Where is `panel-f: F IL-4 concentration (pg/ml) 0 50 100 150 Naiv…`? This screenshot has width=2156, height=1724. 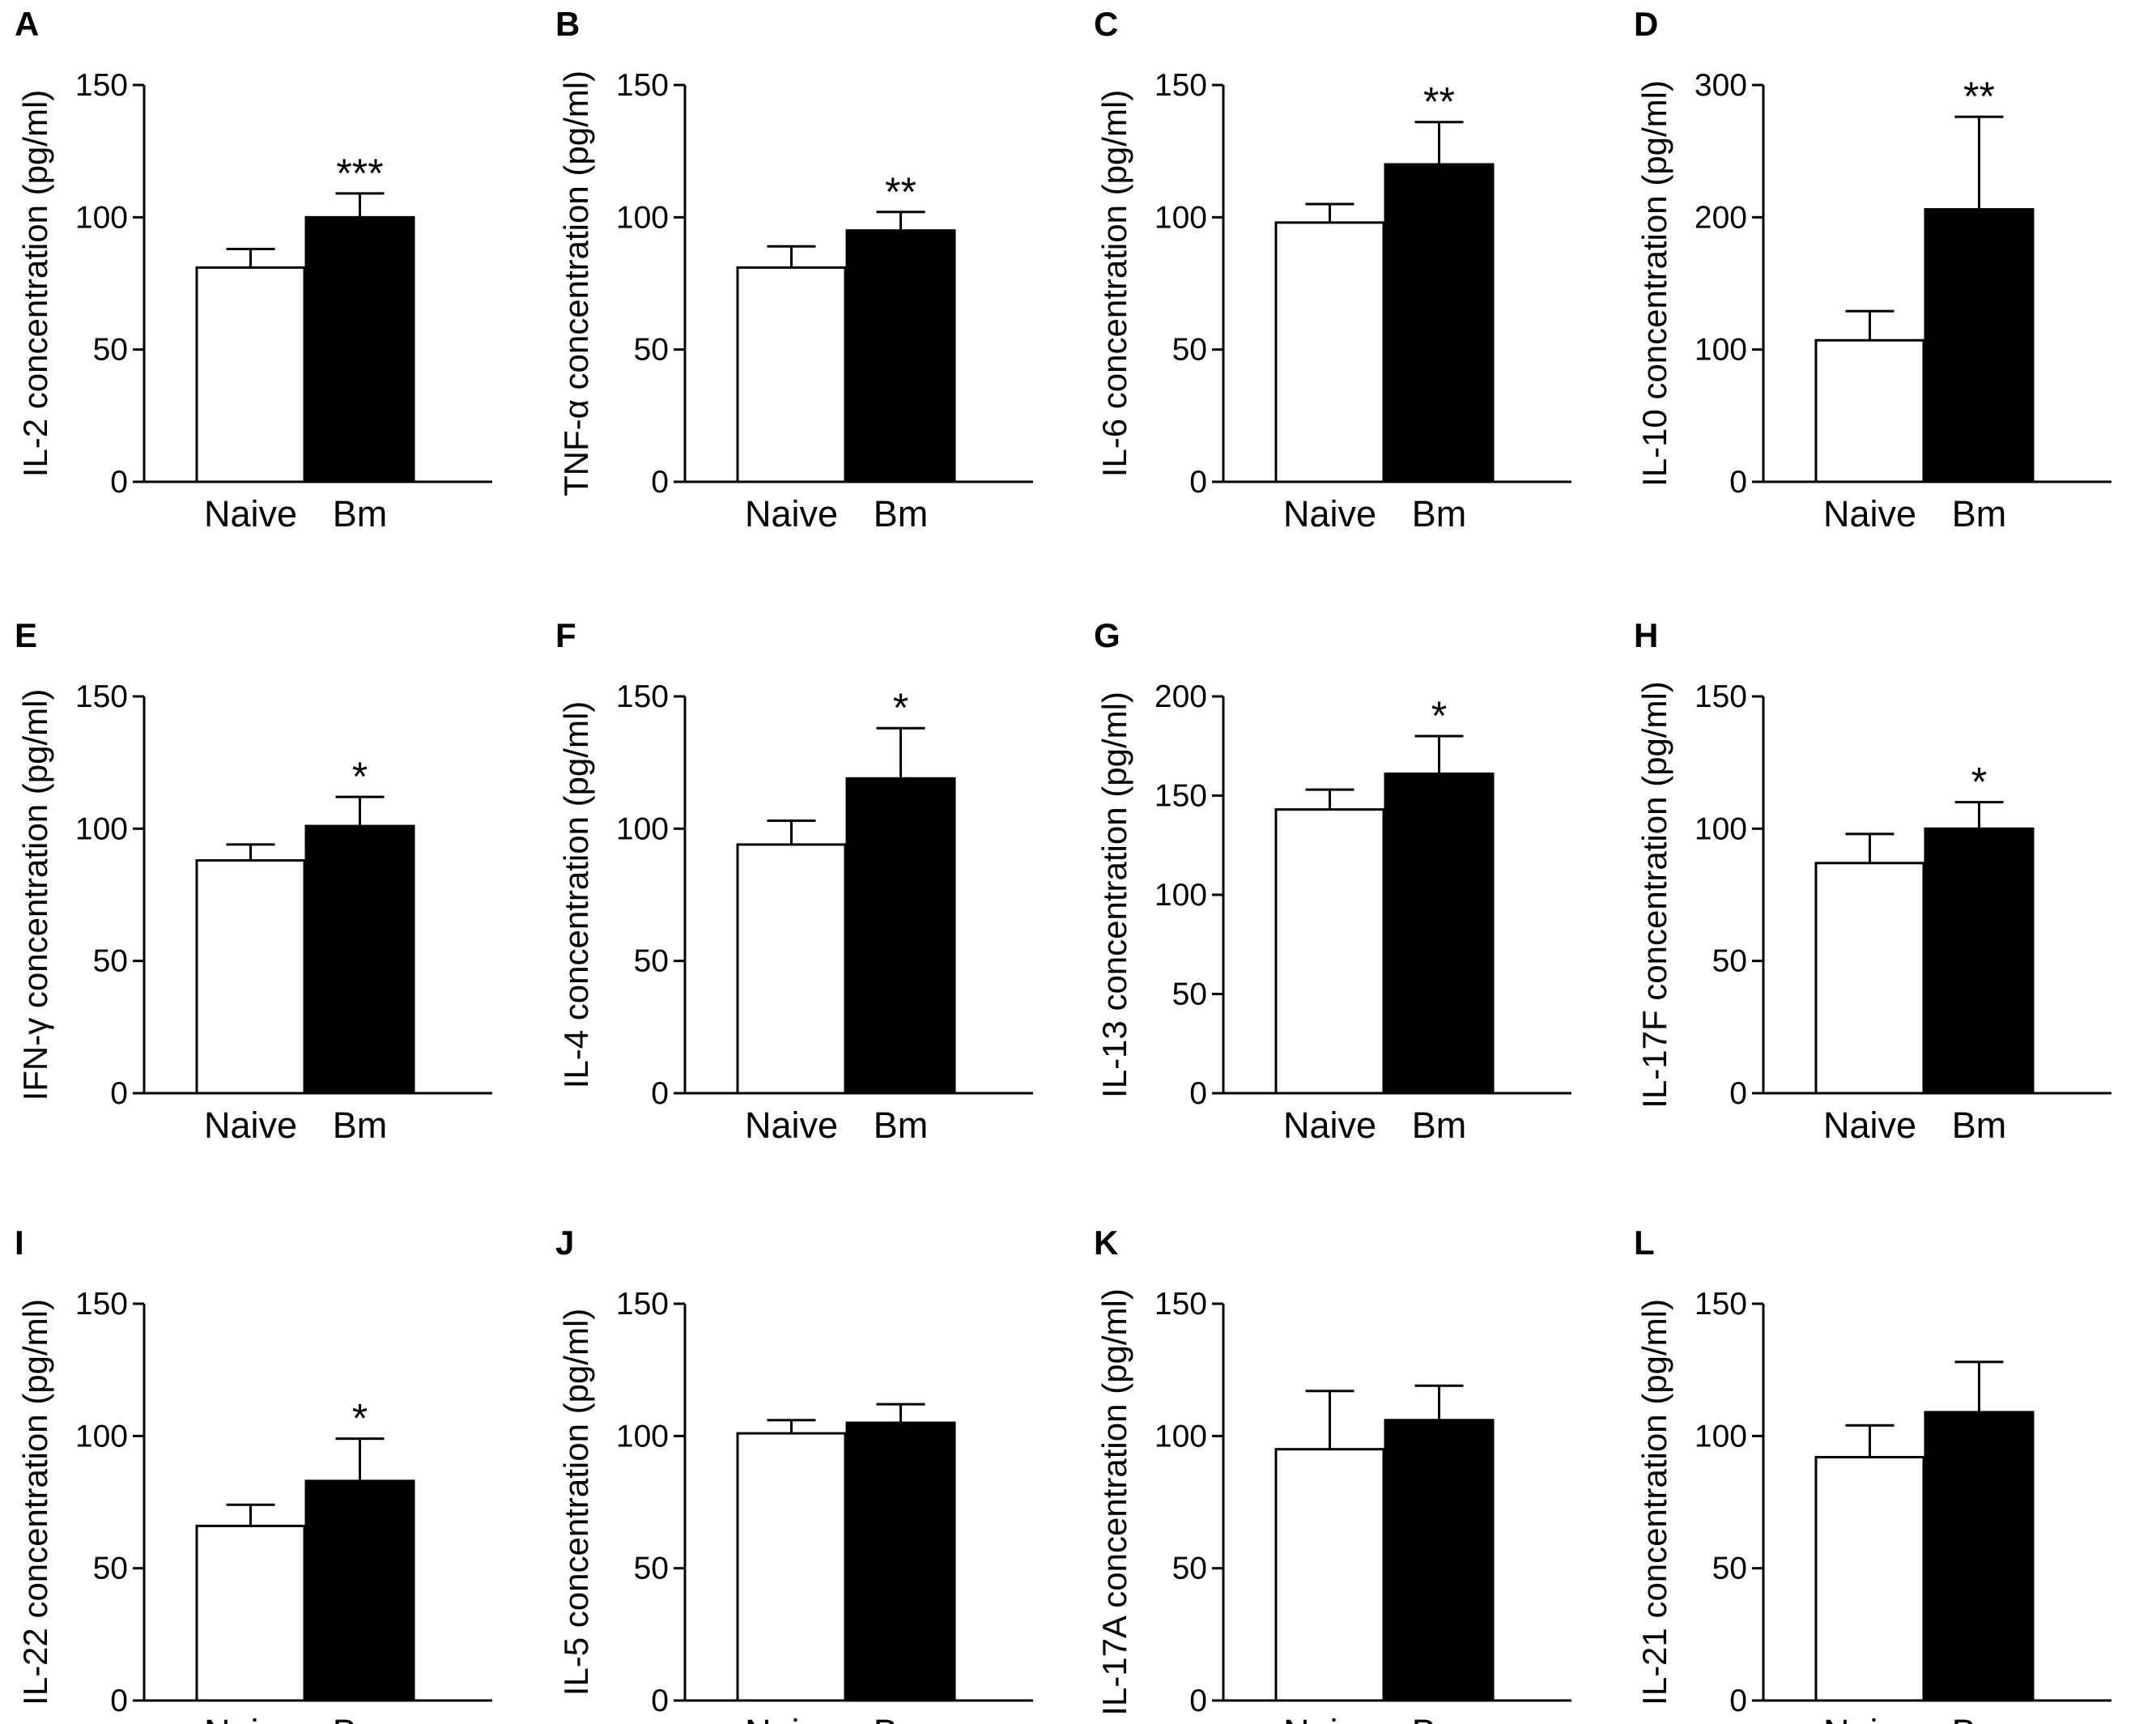
panel-f: F IL-4 concentration (pg/ml) 0 50 100 150 Naiv… is located at coordinates (794, 881).